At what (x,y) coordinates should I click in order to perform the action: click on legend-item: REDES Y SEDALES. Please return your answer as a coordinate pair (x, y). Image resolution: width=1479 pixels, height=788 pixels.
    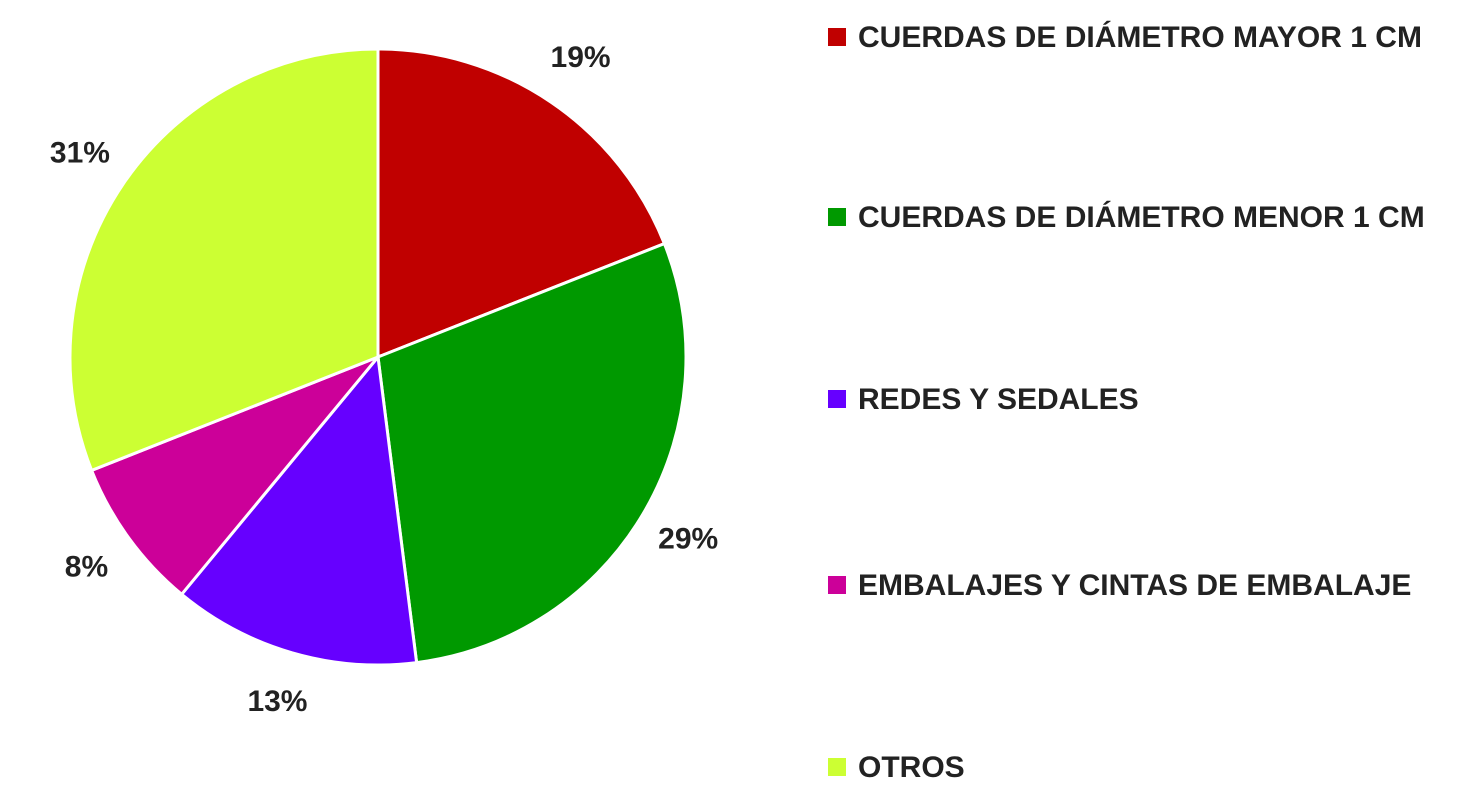
    Looking at the image, I should click on (1148, 400).